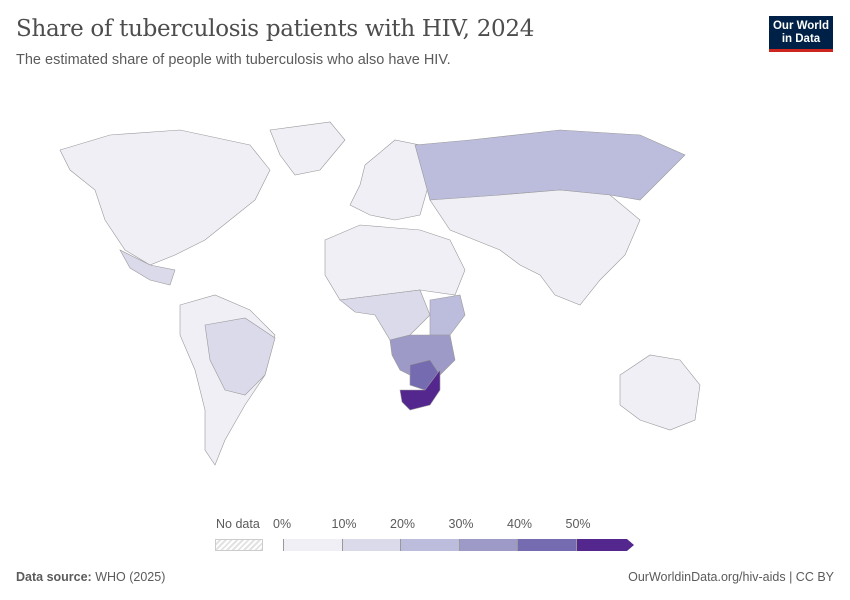  Describe the element at coordinates (731, 577) in the screenshot. I see `footer-link: OurWorldinData.org/hiv-aids | CC BY` at that location.